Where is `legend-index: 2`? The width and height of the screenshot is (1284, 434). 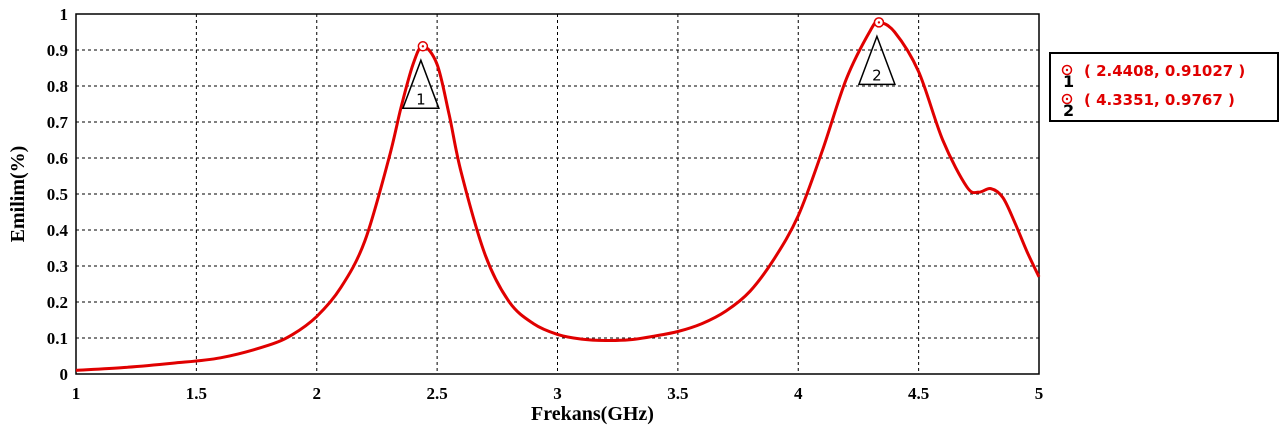
legend-index: 2 is located at coordinates (1068, 110).